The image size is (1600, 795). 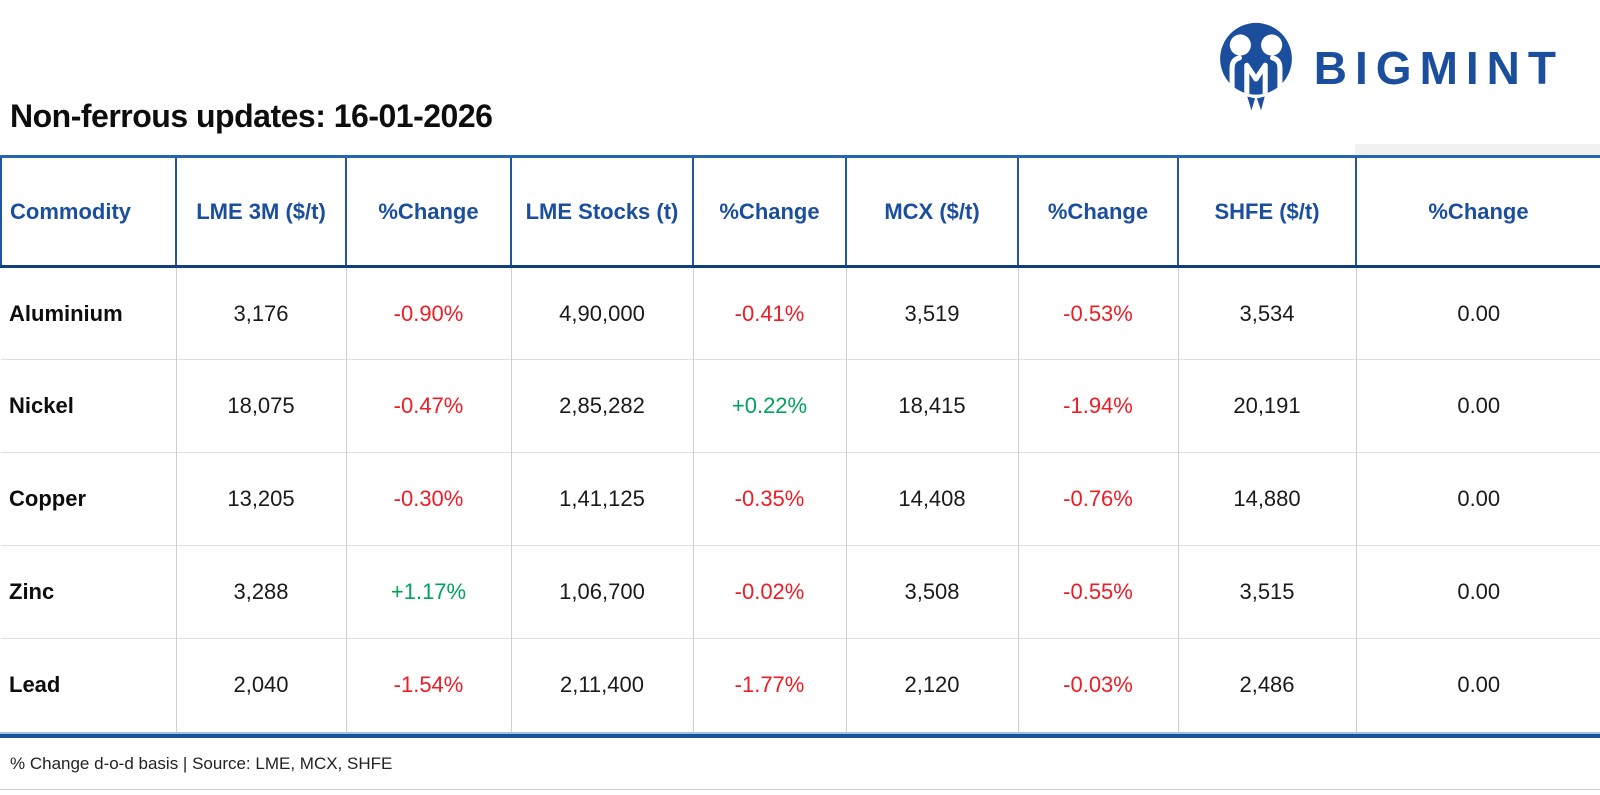 What do you see at coordinates (88, 685) in the screenshot?
I see `commodity-cell: Lead` at bounding box center [88, 685].